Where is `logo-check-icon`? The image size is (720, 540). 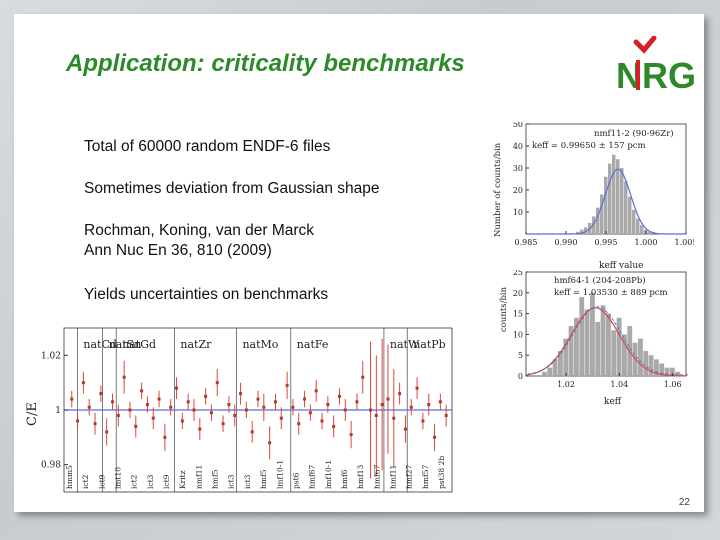 logo-check-icon is located at coordinates (645, 45).